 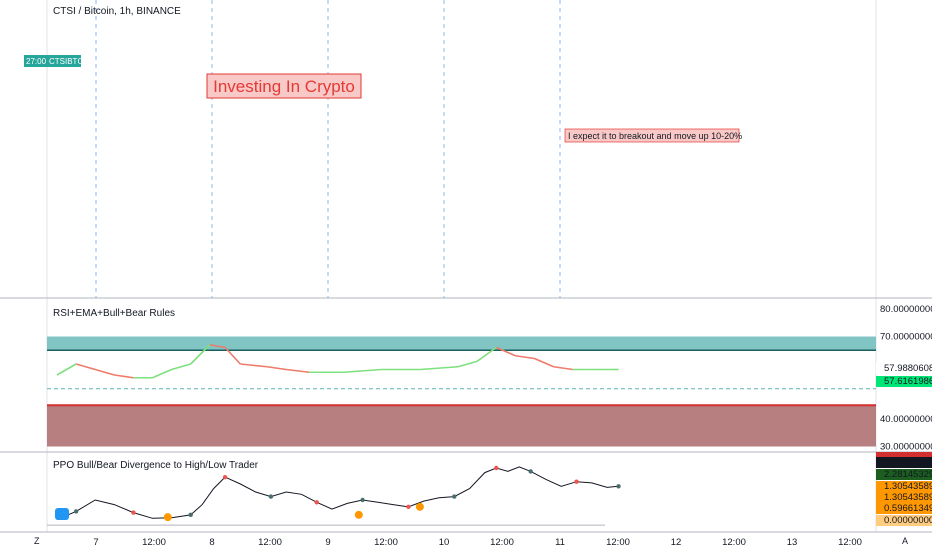 What do you see at coordinates (908, 381) in the screenshot?
I see `rsi-value-label: 57.61619861` at bounding box center [908, 381].